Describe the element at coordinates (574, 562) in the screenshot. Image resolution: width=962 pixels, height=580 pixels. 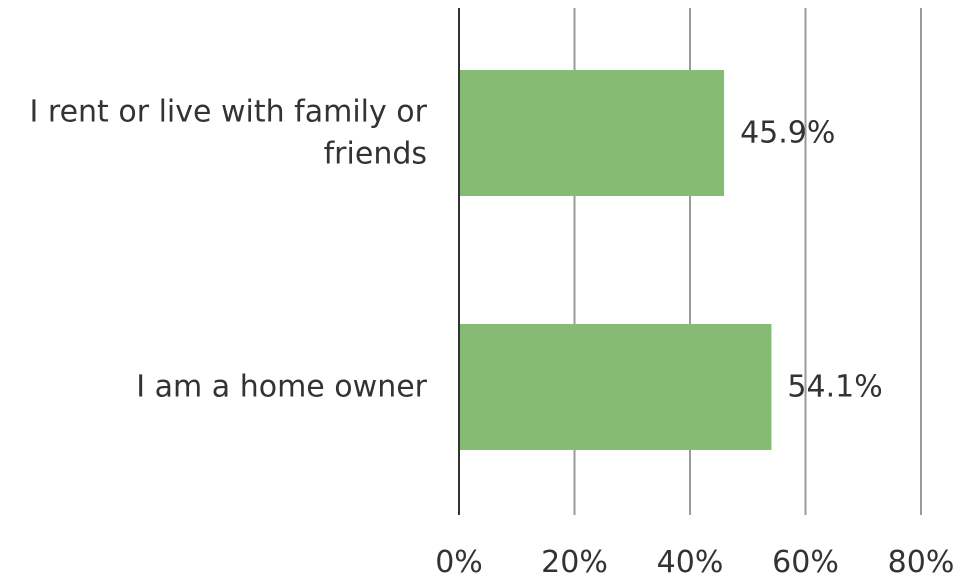
I see `x-tick-label-20: 20%` at that location.